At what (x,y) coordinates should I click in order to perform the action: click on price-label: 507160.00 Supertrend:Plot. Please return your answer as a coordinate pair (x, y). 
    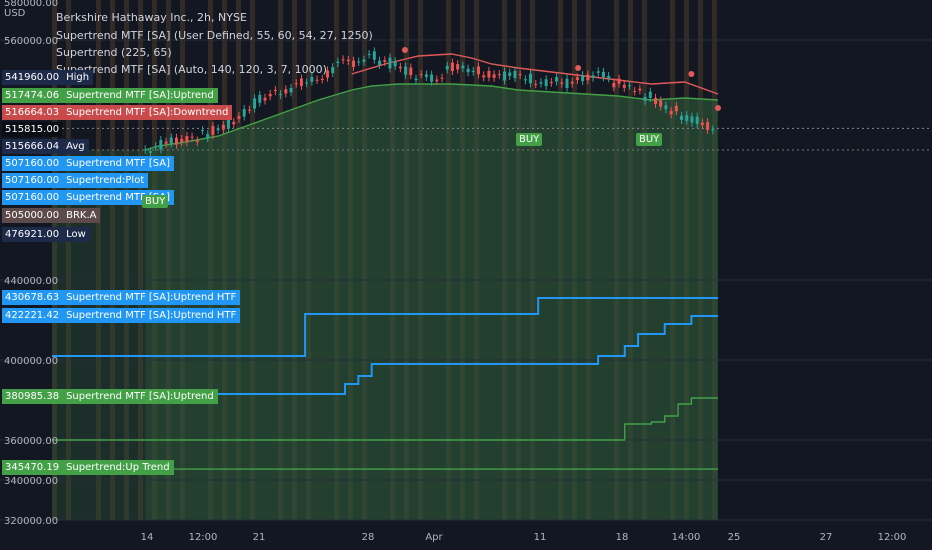
    Looking at the image, I should click on (75, 180).